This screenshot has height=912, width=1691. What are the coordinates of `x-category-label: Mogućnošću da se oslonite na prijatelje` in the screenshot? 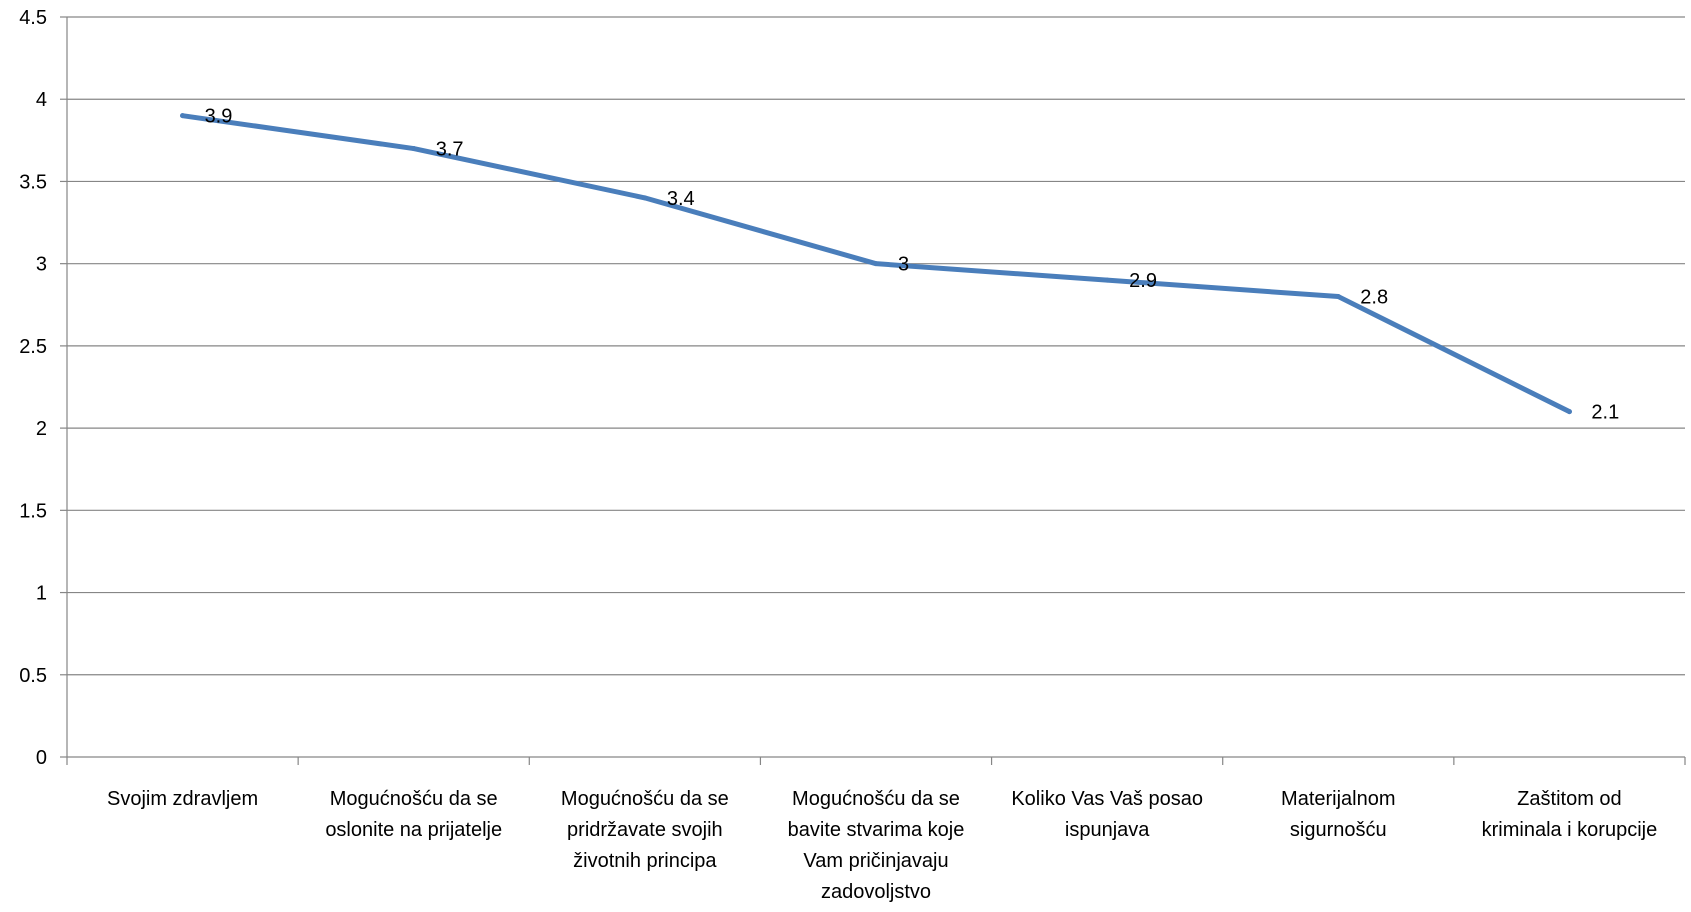 It's located at (413, 814).